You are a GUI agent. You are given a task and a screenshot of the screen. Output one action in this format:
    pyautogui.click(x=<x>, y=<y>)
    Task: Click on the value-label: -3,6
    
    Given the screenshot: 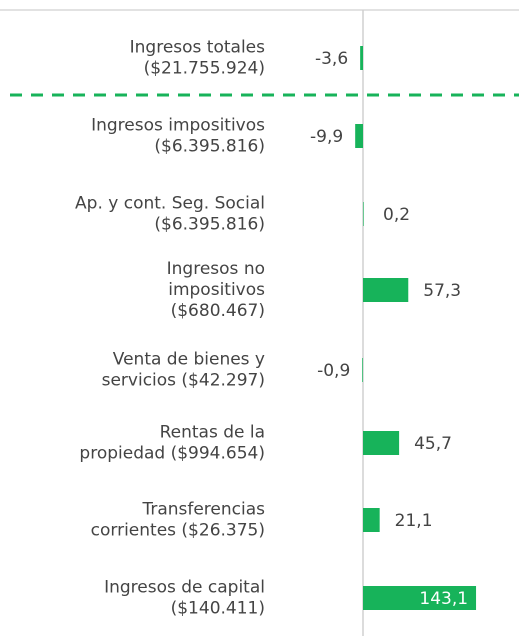 What is the action you would take?
    pyautogui.click(x=331, y=59)
    